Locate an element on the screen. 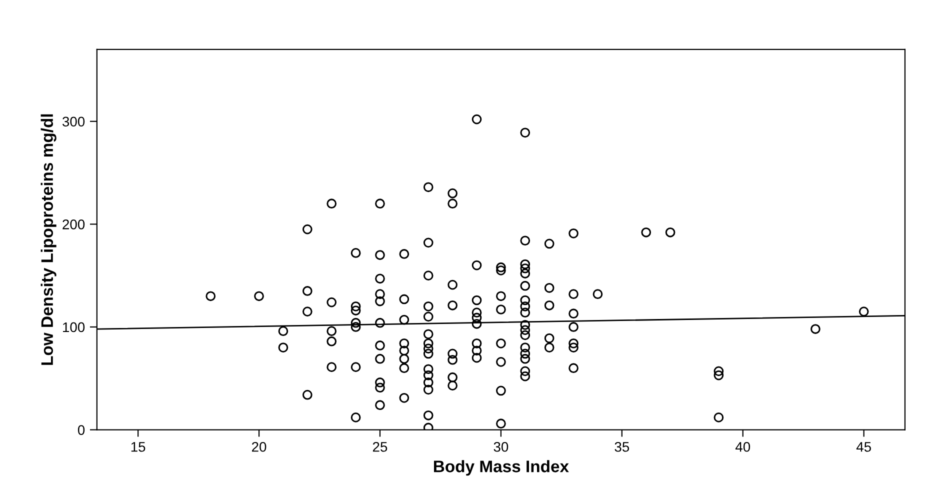 This screenshot has width=932, height=494. y-tick-label: 100 is located at coordinates (74, 327).